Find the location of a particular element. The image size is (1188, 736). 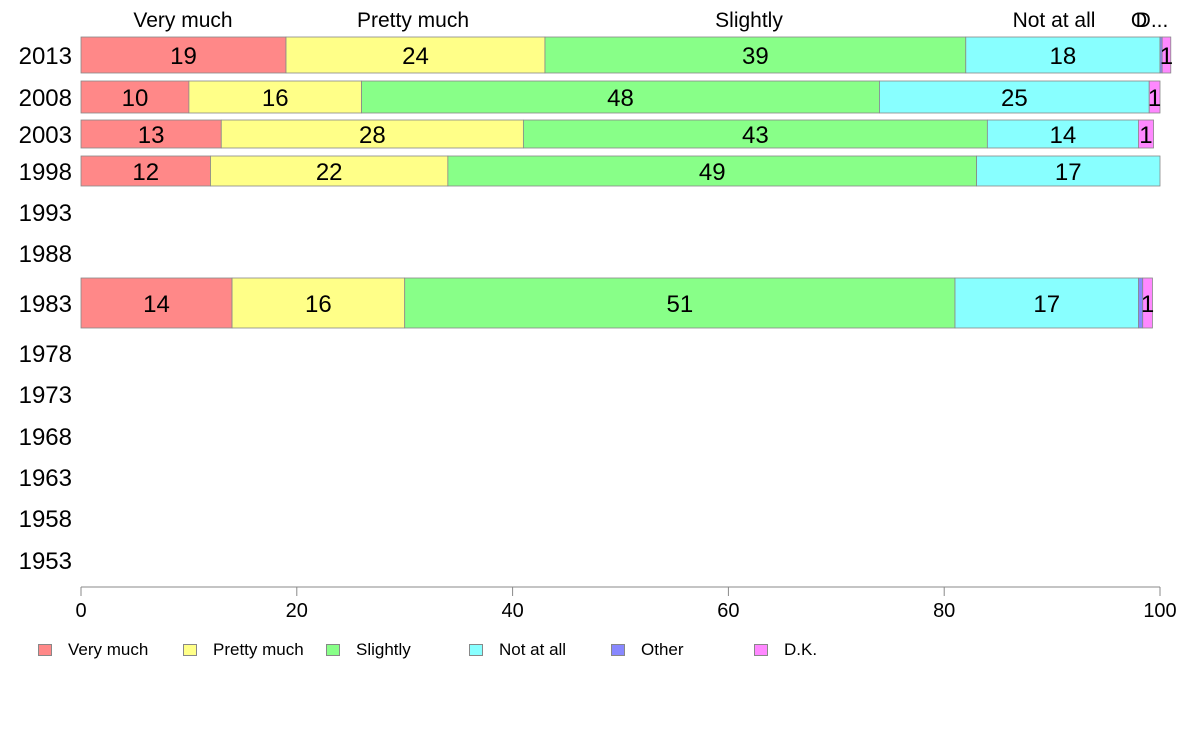

data-label: 19 is located at coordinates (183, 56).